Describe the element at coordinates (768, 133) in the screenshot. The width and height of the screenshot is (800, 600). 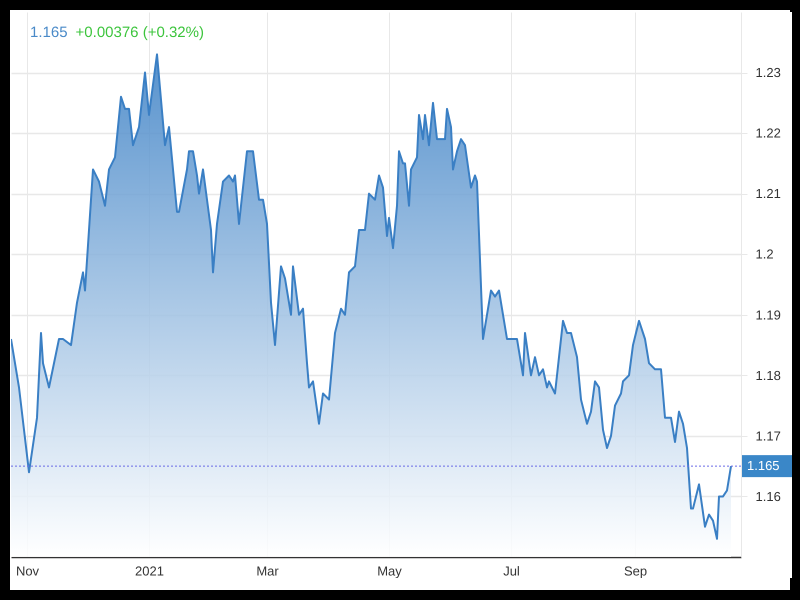
I see `y-tick-label: 1.22` at that location.